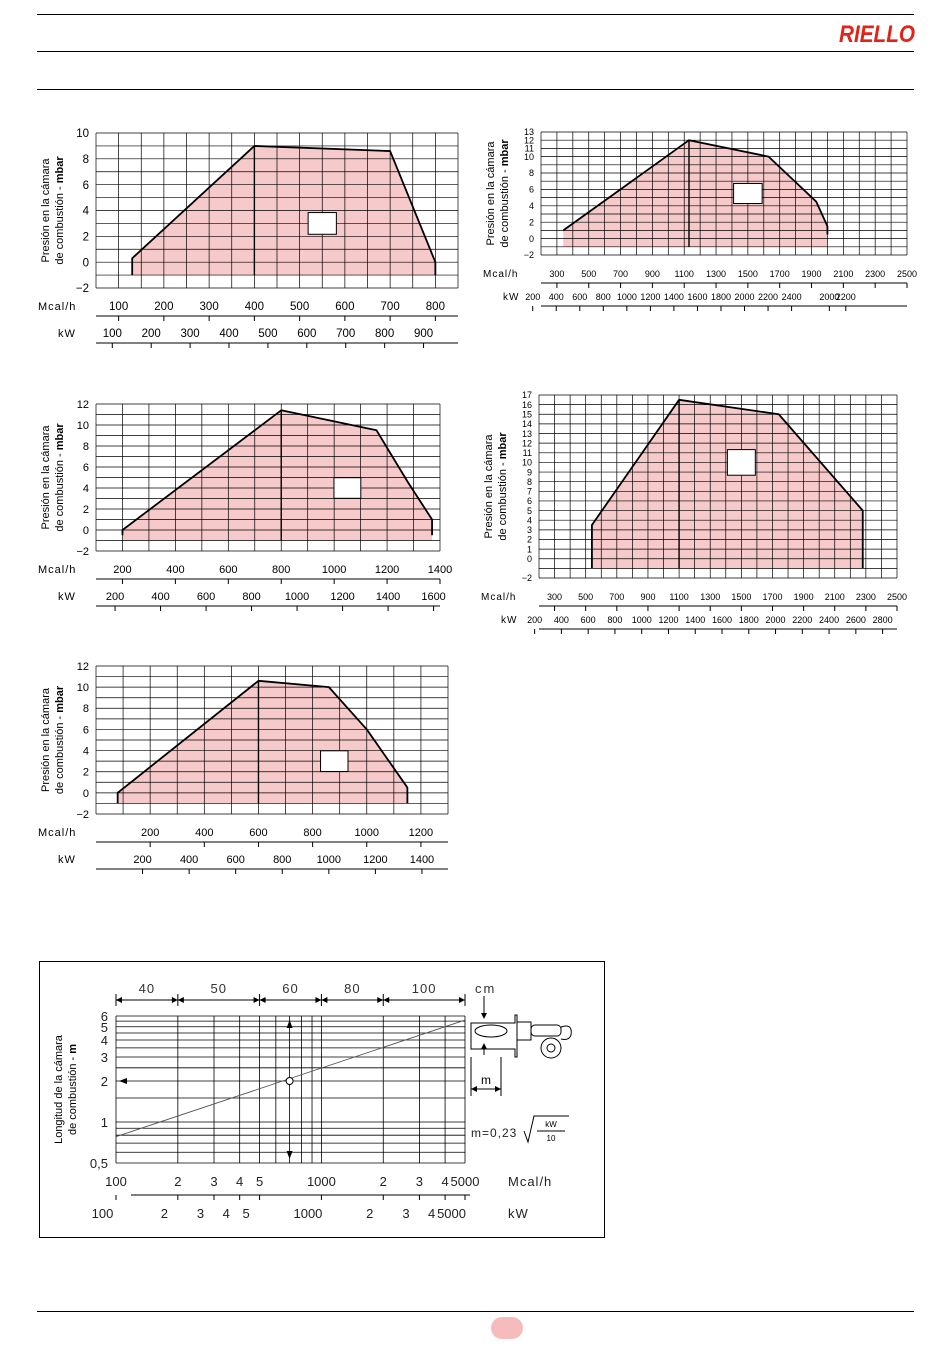 The height and width of the screenshot is (1353, 950). What do you see at coordinates (524, 1031) in the screenshot?
I see `burner-head` at bounding box center [524, 1031].